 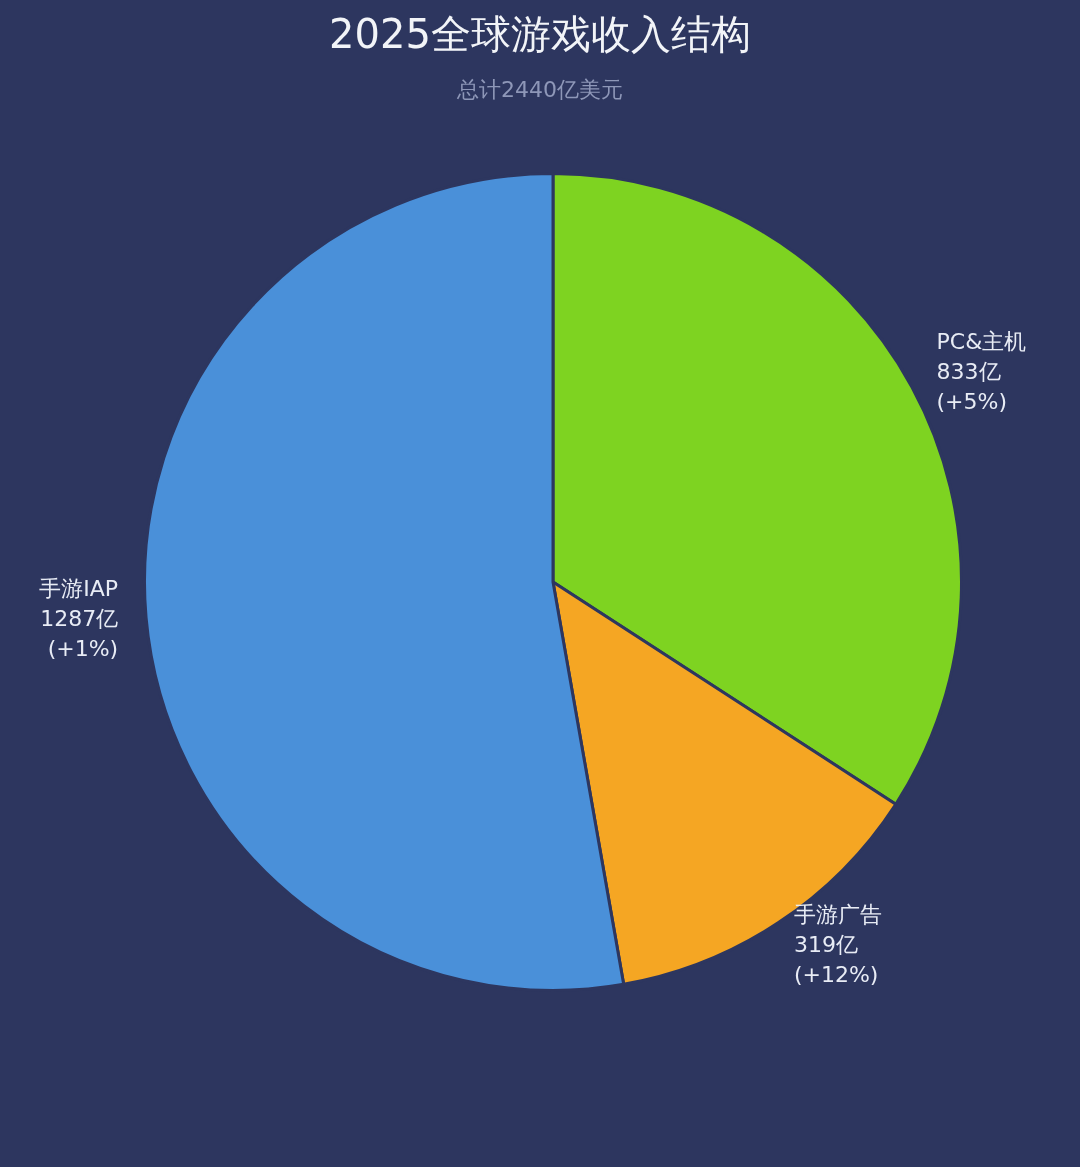 What do you see at coordinates (981, 342) in the screenshot?
I see `slice-label: PC&主机` at bounding box center [981, 342].